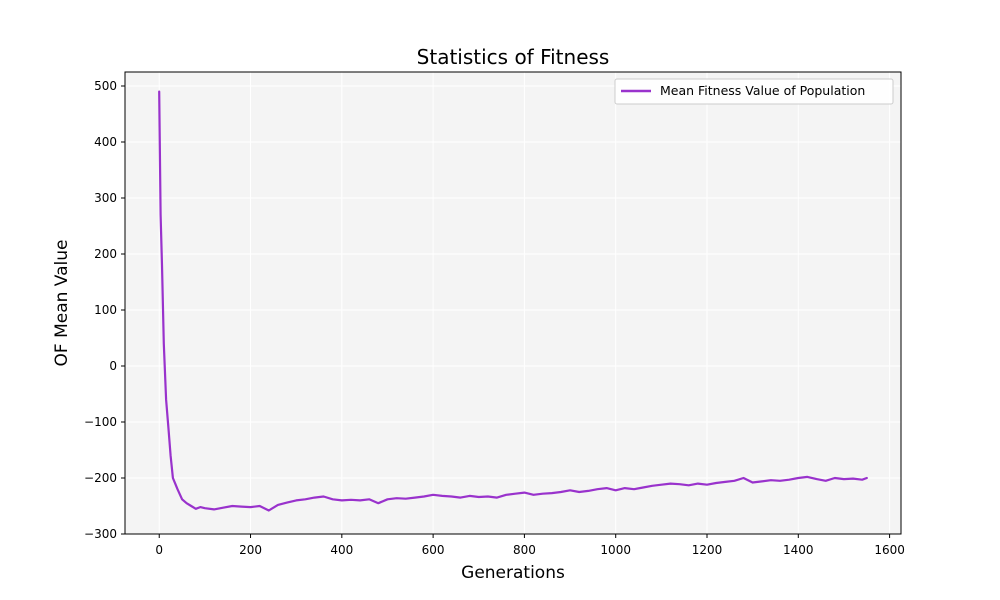  What do you see at coordinates (105, 254) in the screenshot?
I see `y-tick-label: 200` at bounding box center [105, 254].